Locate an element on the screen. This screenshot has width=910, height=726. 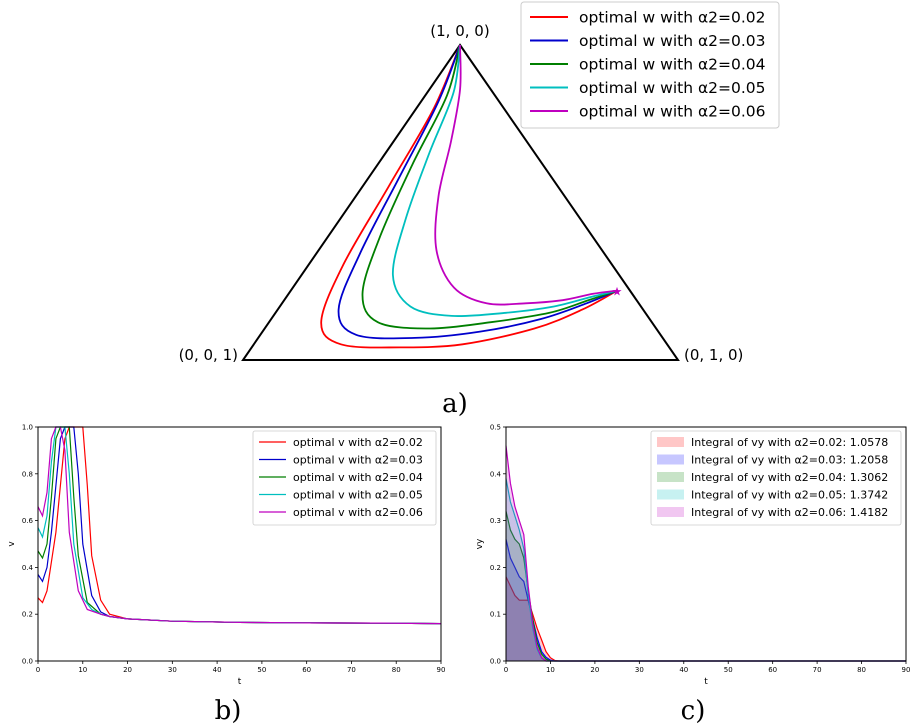
panel-label-c: c) is located at coordinates (693, 711).